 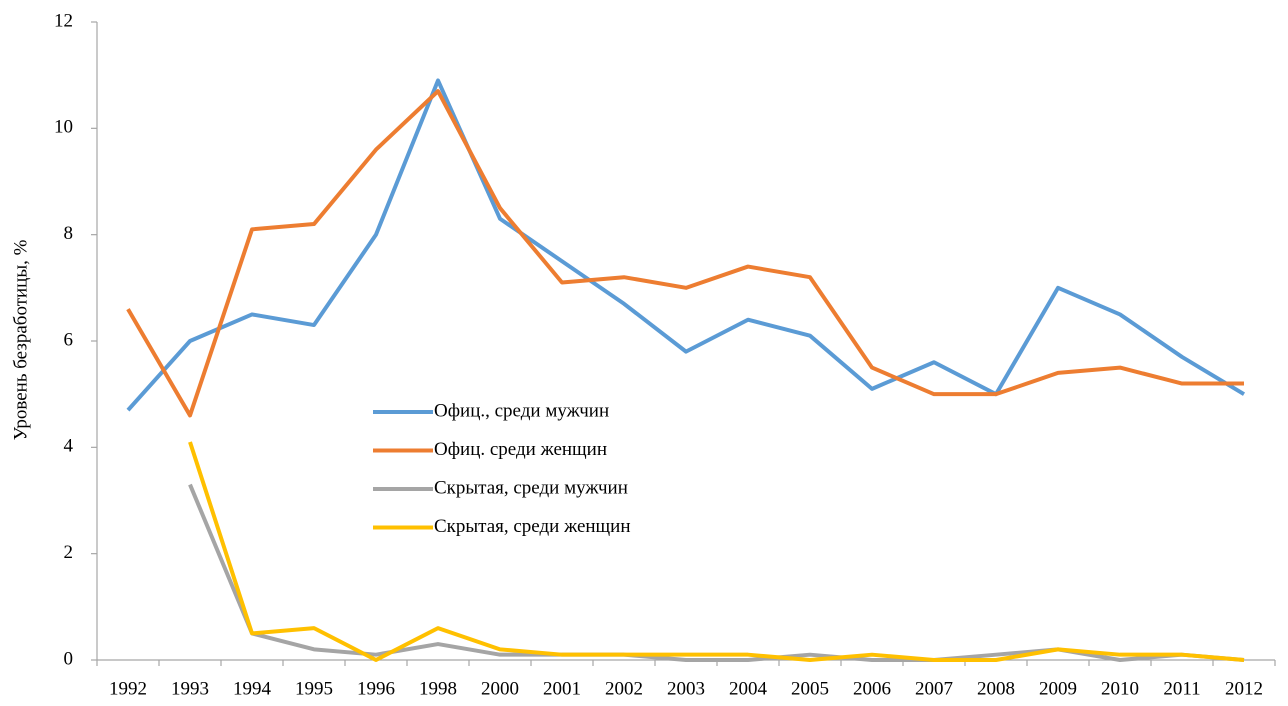 What do you see at coordinates (1058, 688) in the screenshot?
I see `x-tick-label: 2009` at bounding box center [1058, 688].